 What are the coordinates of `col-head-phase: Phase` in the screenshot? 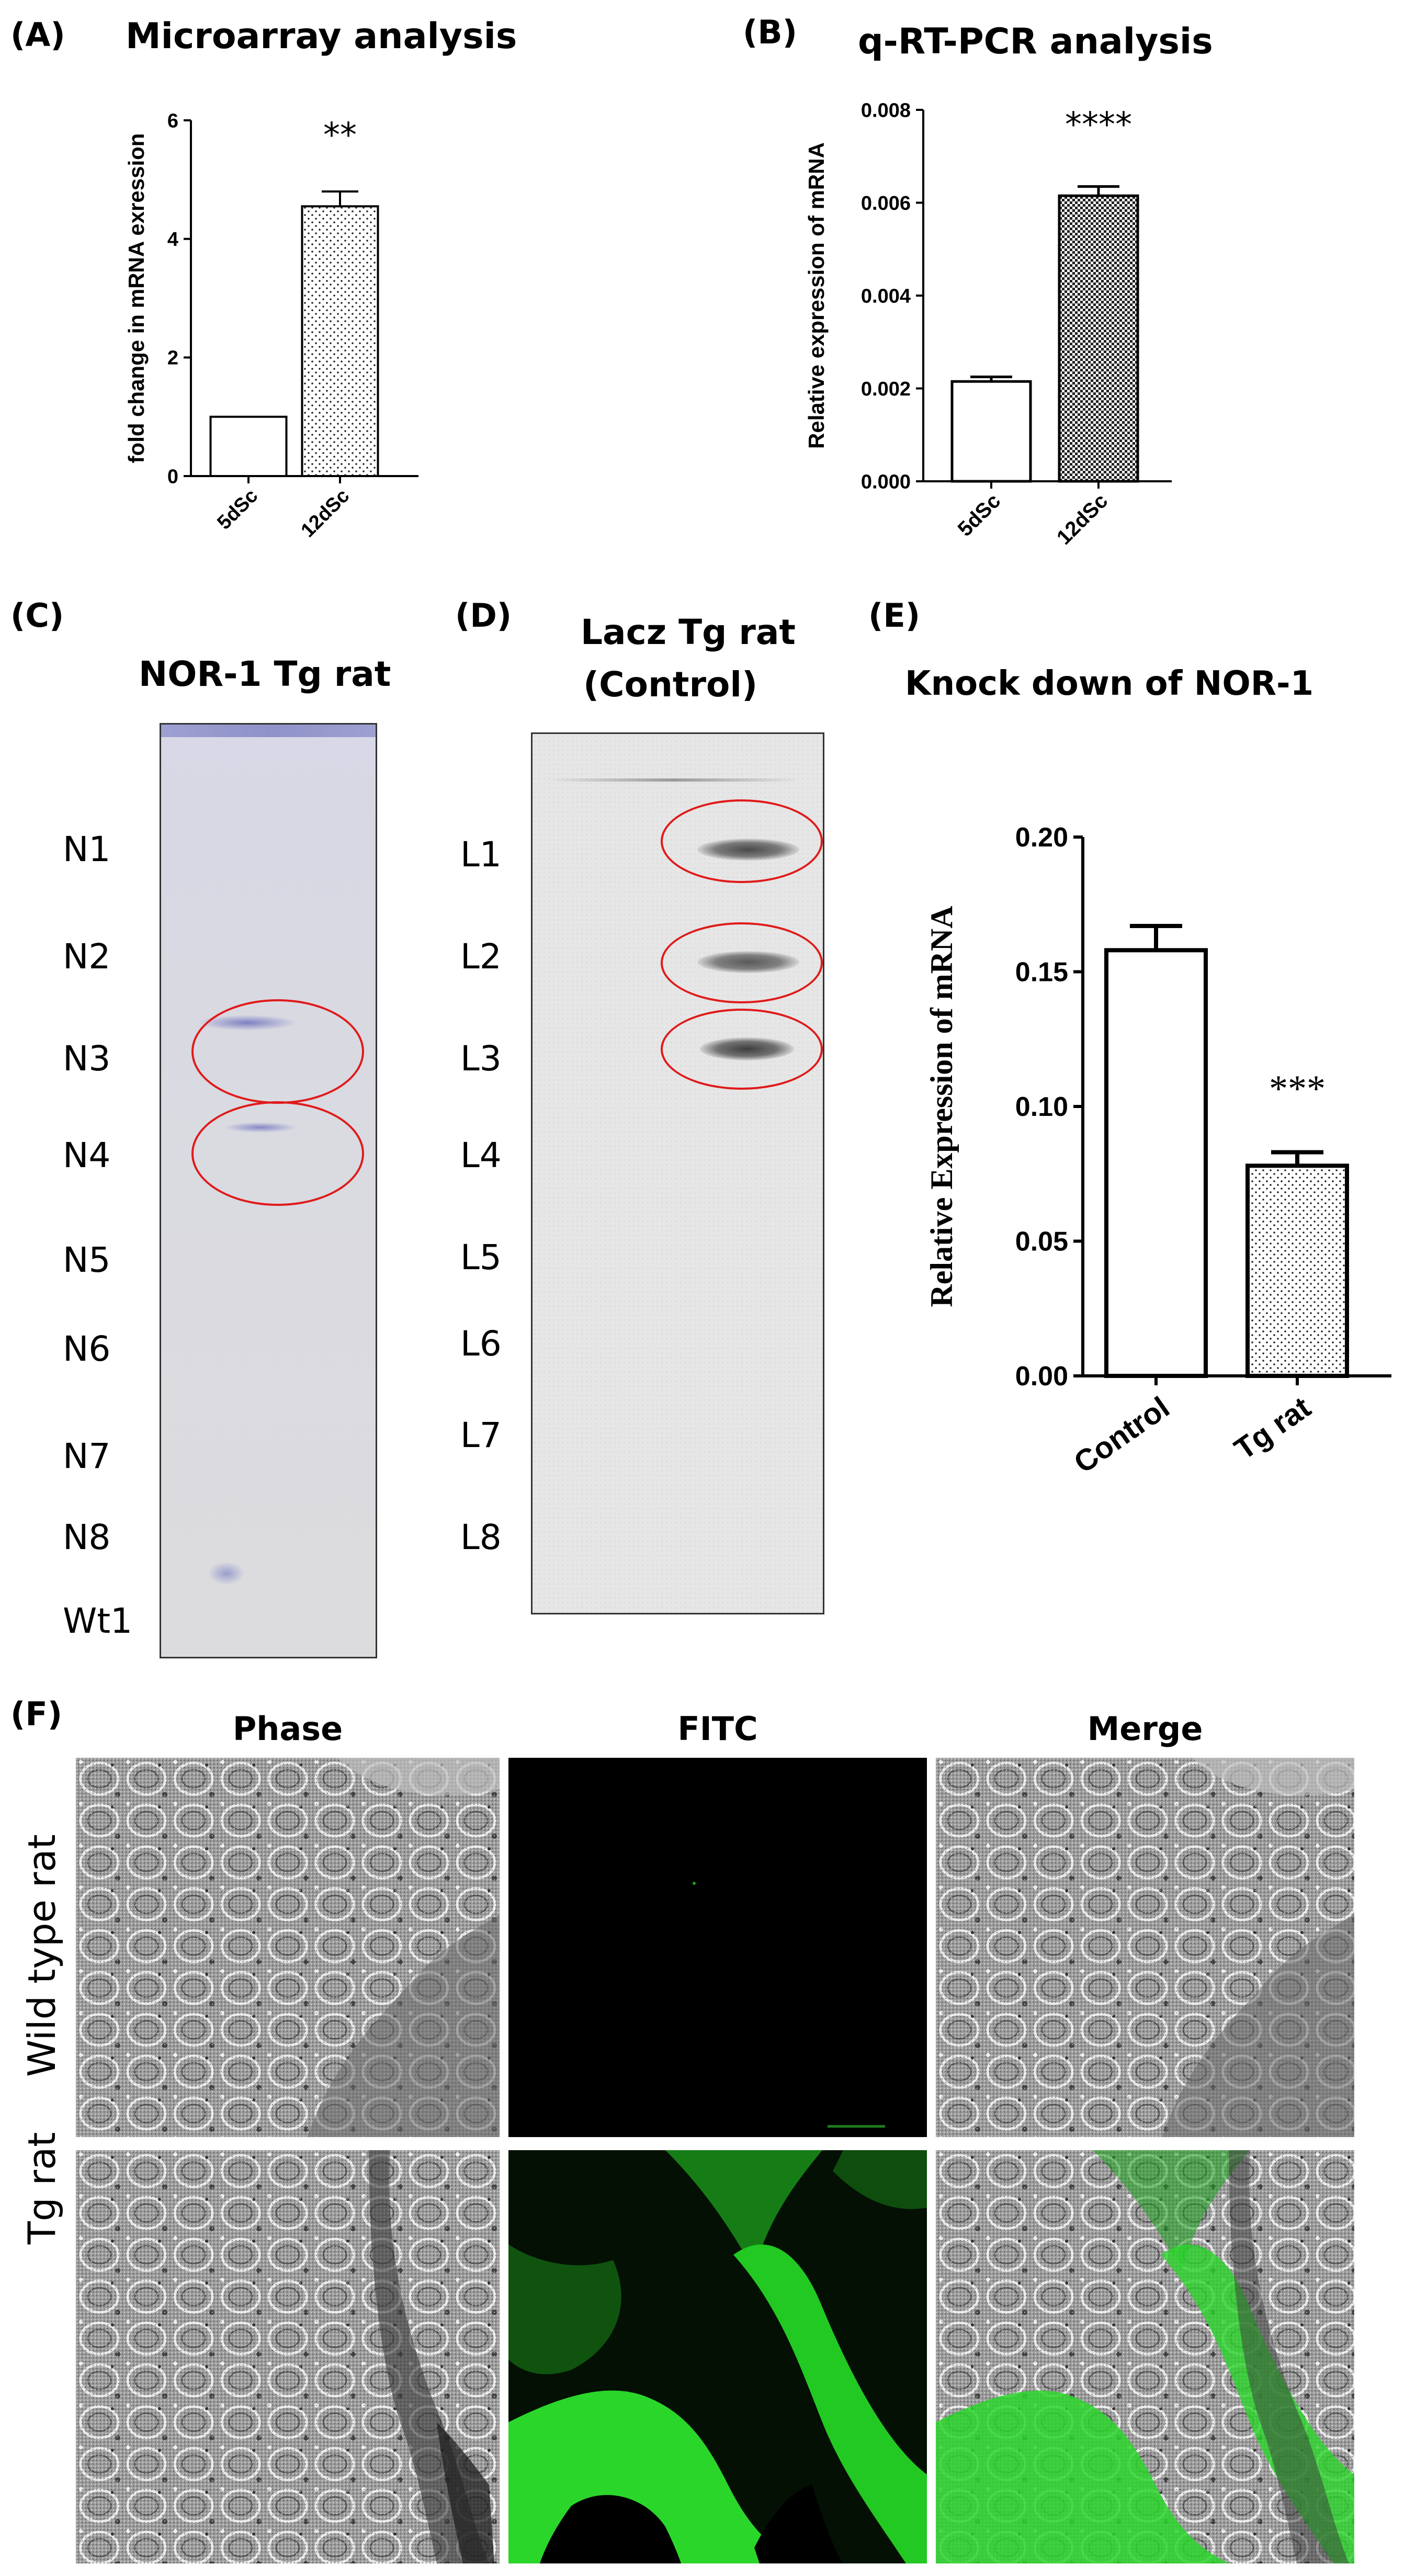 It's located at (287, 1729).